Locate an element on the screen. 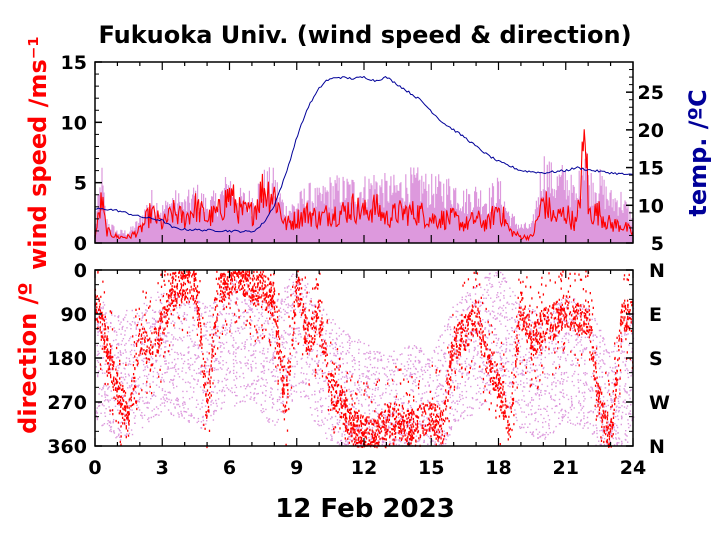  direction-tick-label: 0 is located at coordinates (80, 271).